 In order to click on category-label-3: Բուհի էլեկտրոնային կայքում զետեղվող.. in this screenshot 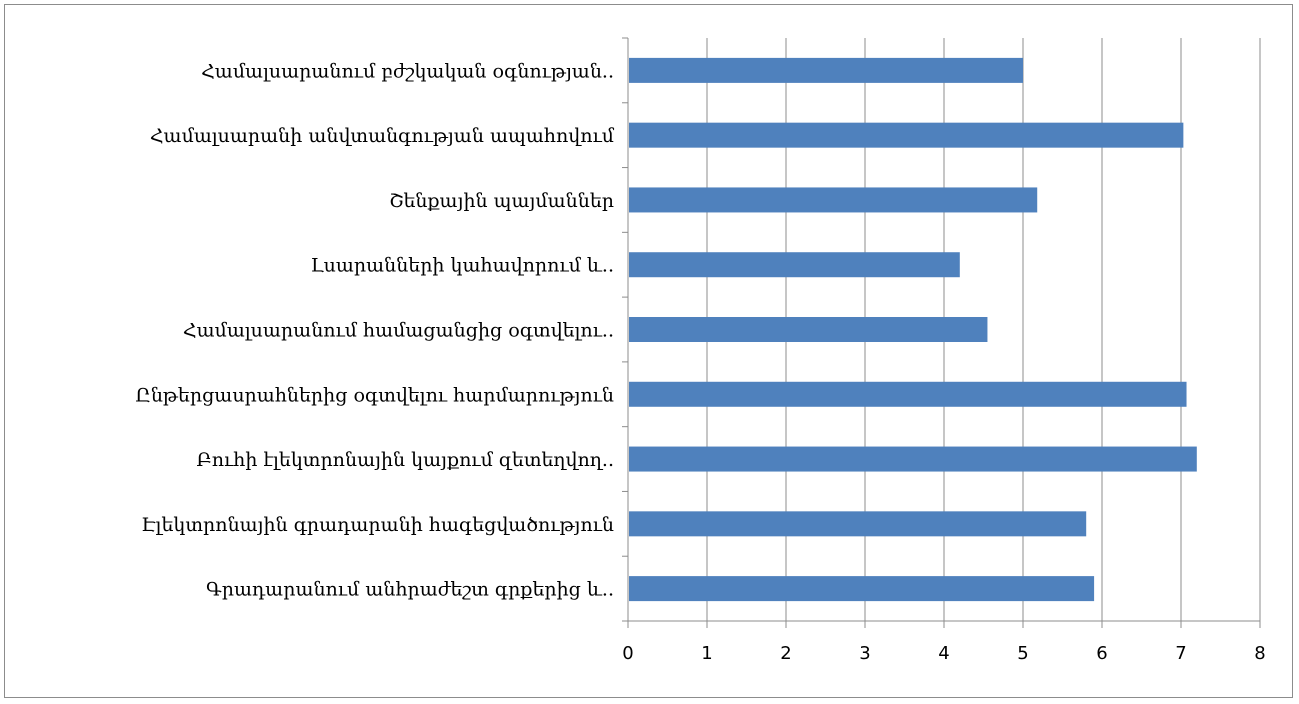, I will do `click(405, 460)`.